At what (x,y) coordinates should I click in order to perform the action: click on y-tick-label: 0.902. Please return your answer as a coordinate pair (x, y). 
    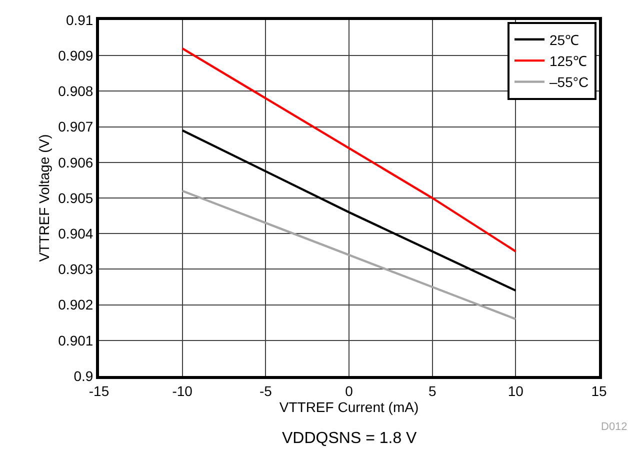
    Looking at the image, I should click on (76, 304).